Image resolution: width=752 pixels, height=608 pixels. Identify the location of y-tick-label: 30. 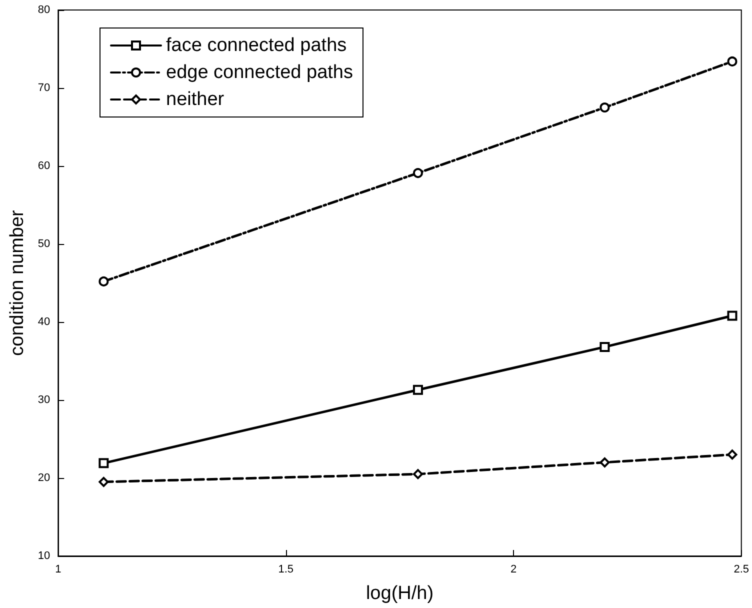
(44, 400).